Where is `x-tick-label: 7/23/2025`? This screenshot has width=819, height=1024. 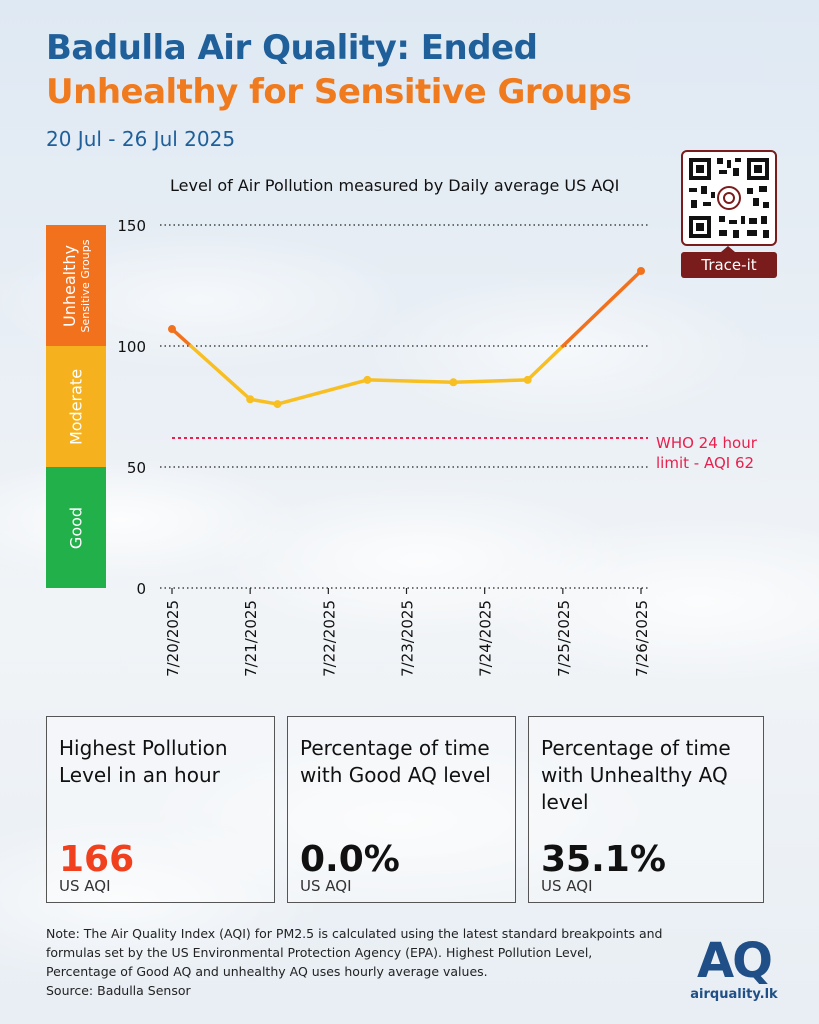 x-tick-label: 7/23/2025 is located at coordinates (408, 638).